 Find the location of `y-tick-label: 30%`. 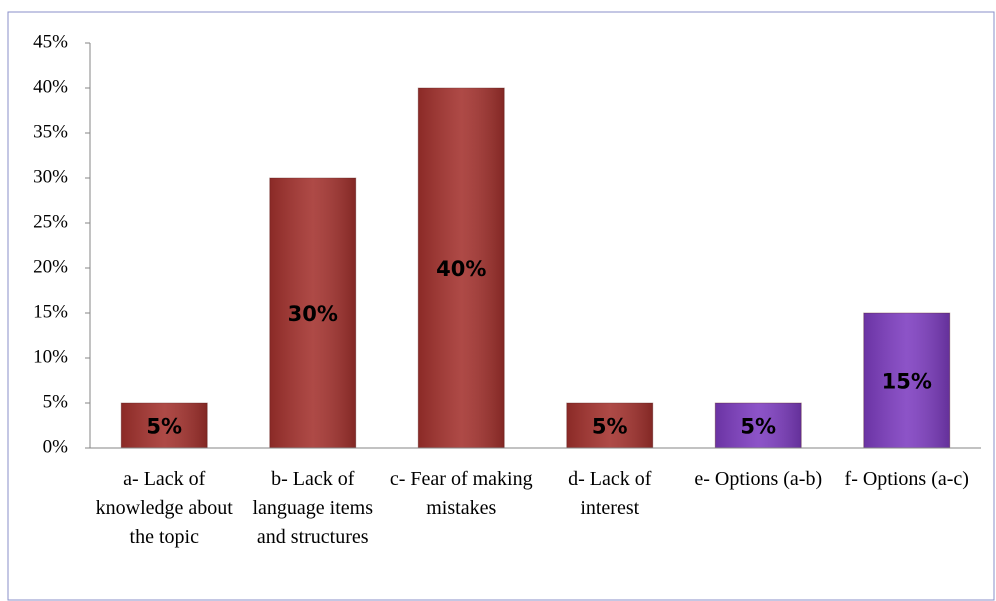

y-tick-label: 30% is located at coordinates (50, 176).